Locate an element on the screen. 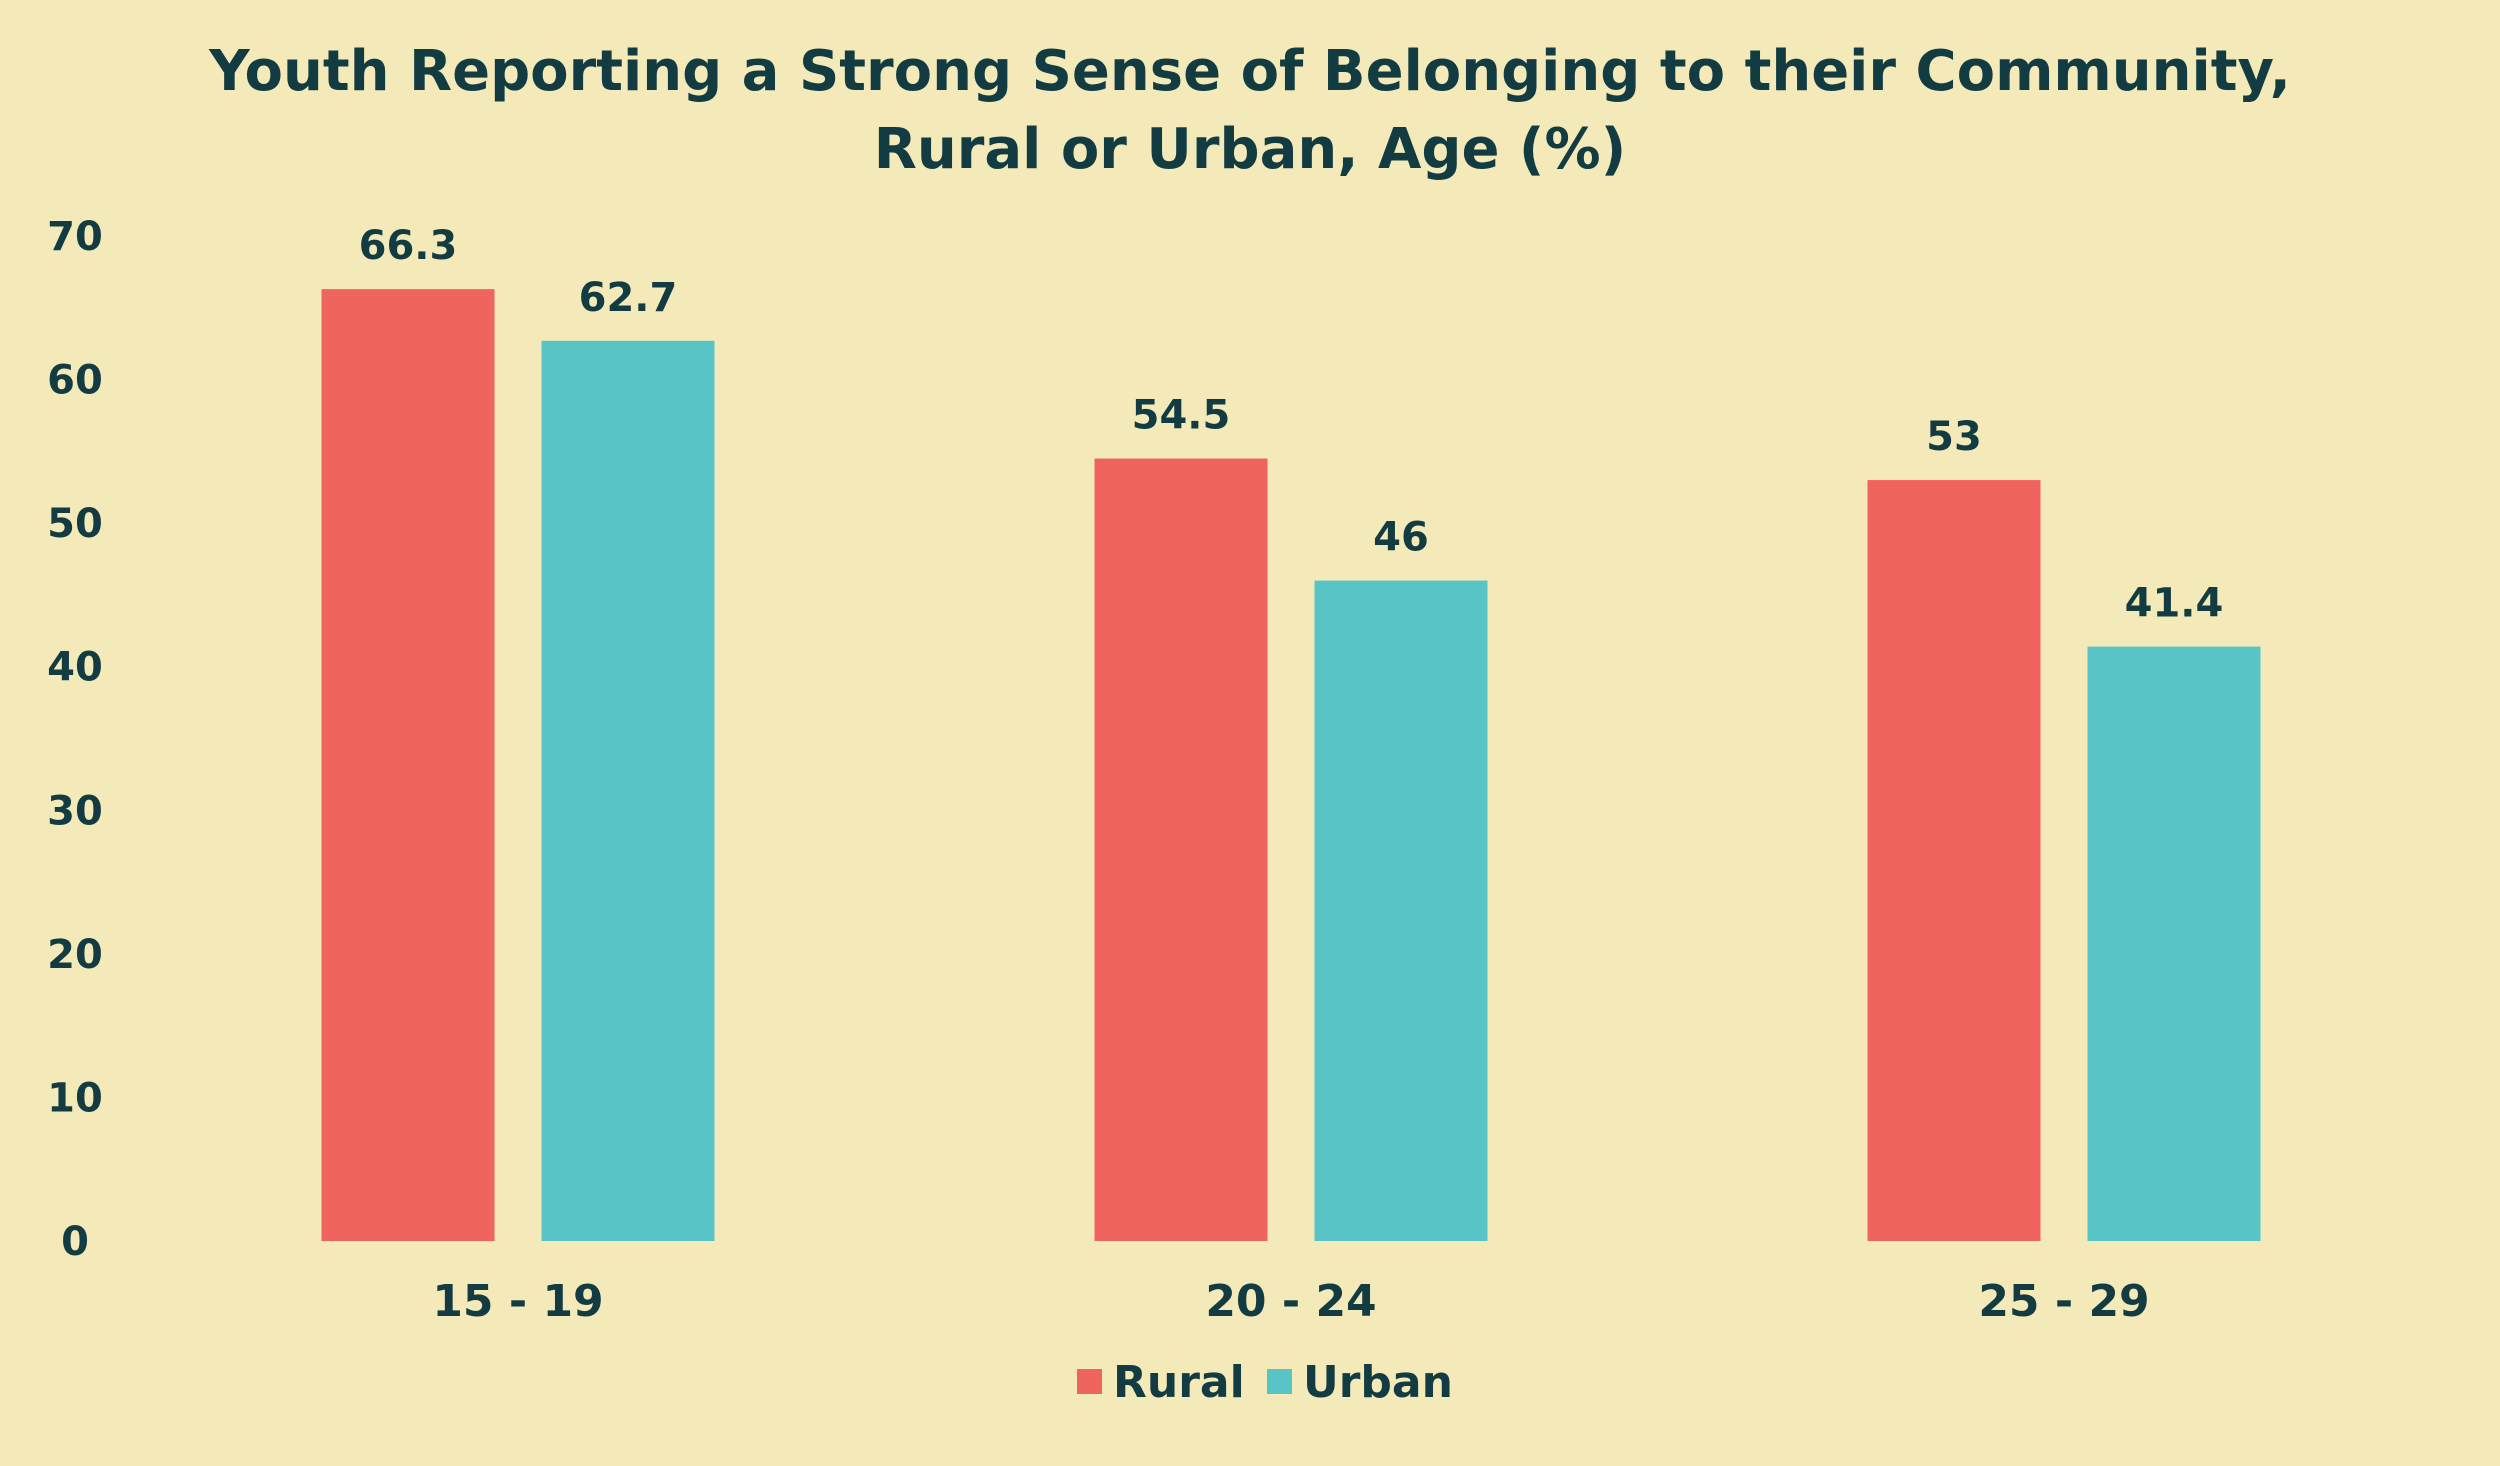  data-label-urban-1: 62.7 is located at coordinates (628, 298).